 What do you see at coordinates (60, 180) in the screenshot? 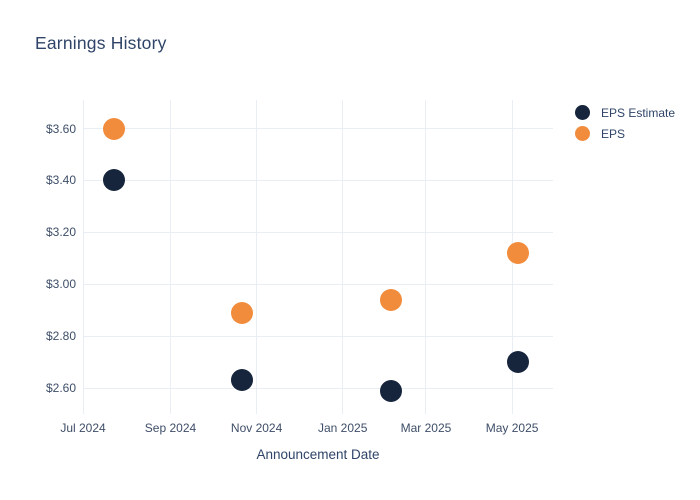
I see `y-tick-label: $3.40` at bounding box center [60, 180].